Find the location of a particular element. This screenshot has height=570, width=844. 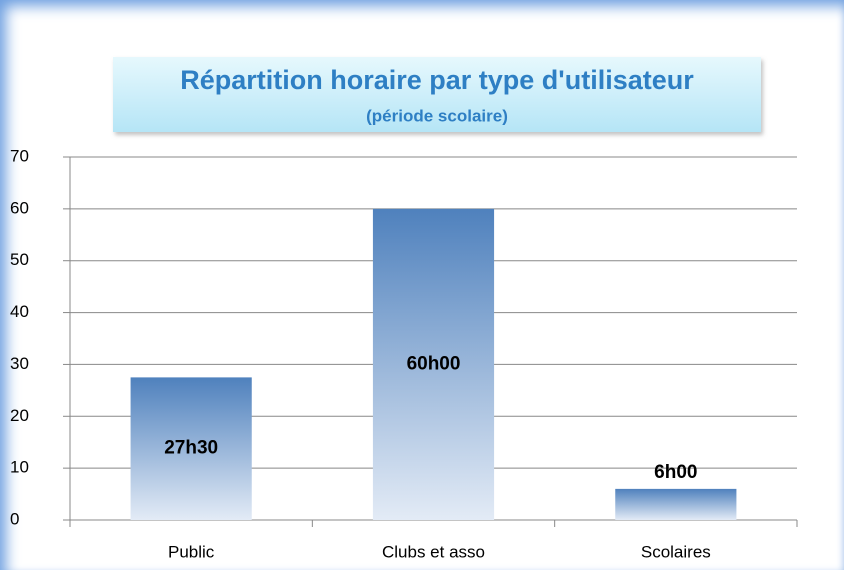

y-tick-label: 50 is located at coordinates (19, 259).